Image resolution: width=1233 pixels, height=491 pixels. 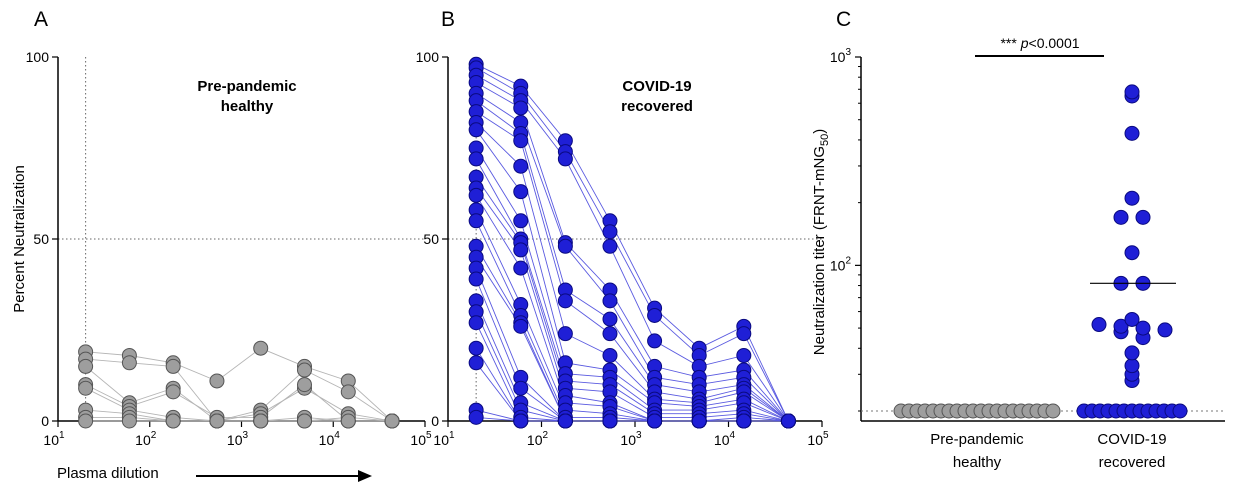 What do you see at coordinates (41, 239) in the screenshot?
I see `panel-a-y-tick-label: 50` at bounding box center [41, 239].